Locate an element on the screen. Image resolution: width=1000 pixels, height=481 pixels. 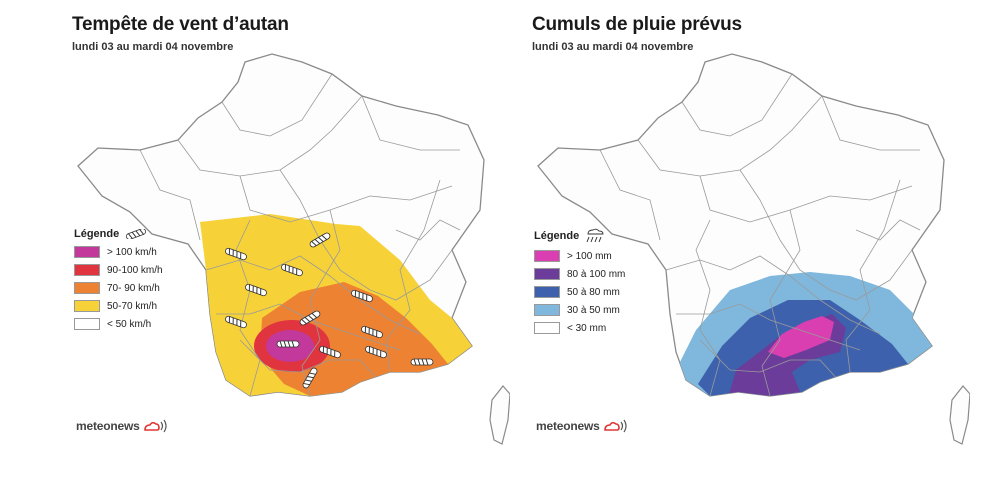
legend-item: 50 à 80 mm is located at coordinates (609, 292).